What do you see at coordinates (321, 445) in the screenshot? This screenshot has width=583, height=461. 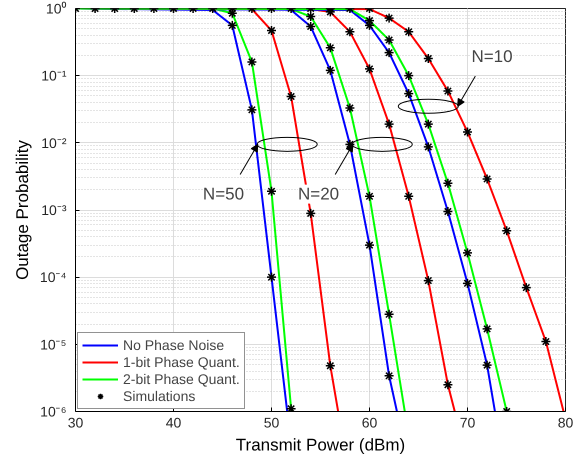 I see `x-axis-title: Transmit Power (dBm)` at bounding box center [321, 445].